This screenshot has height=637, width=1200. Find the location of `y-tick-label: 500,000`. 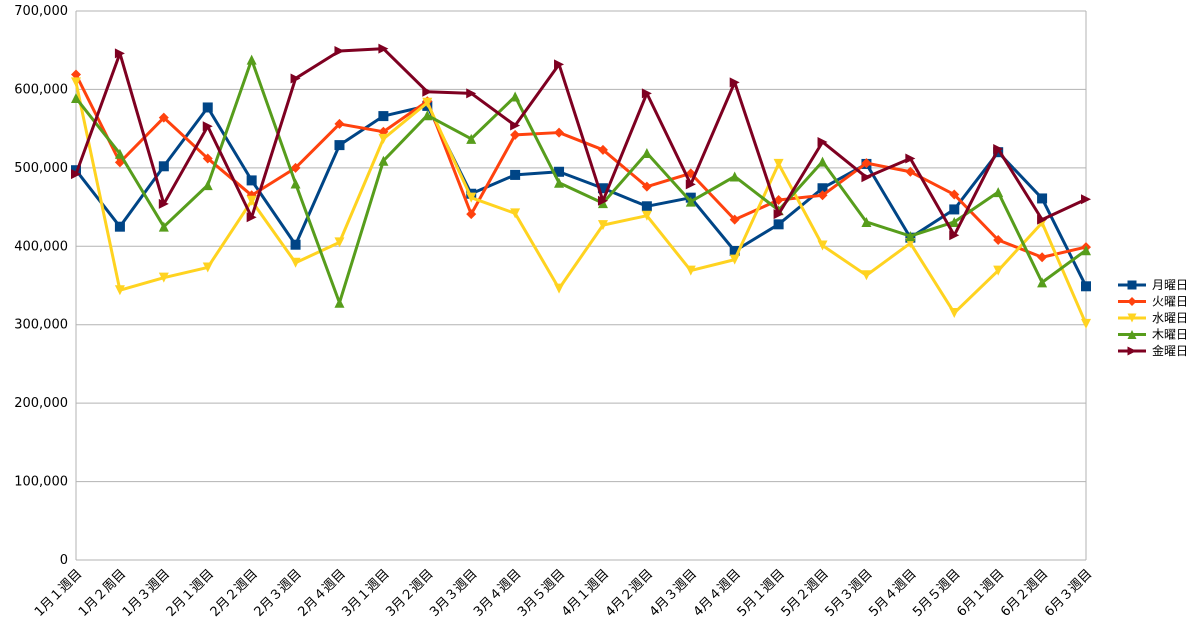

y-tick-label: 500,000 is located at coordinates (41, 168).